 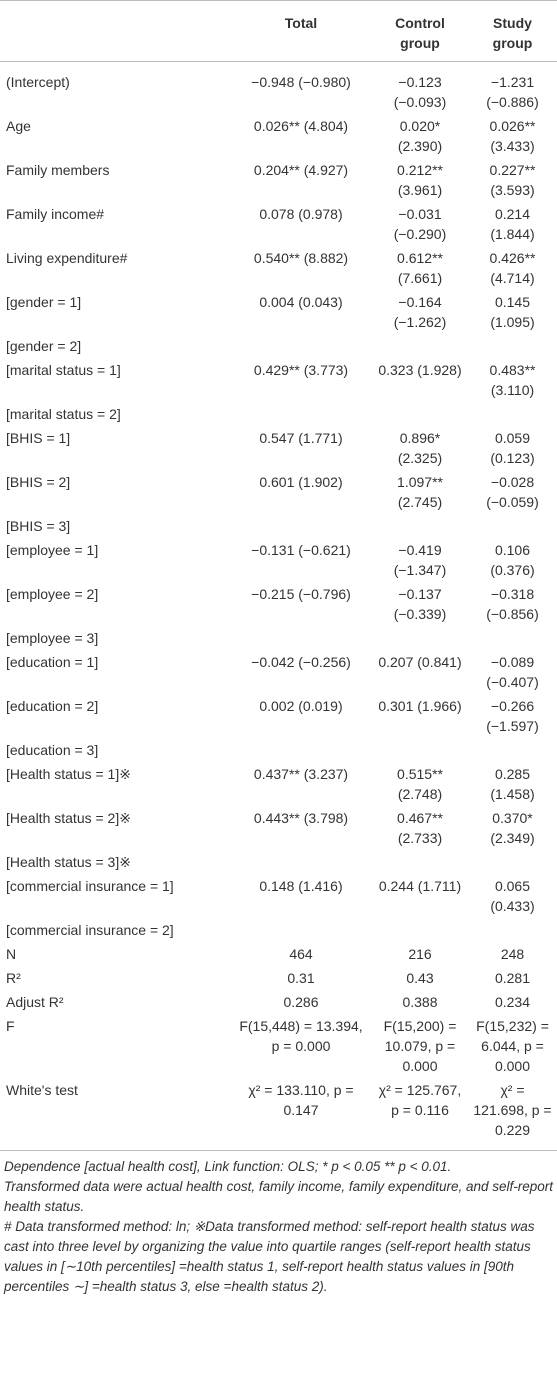 I want to click on row-label: Family members, so click(x=58, y=170).